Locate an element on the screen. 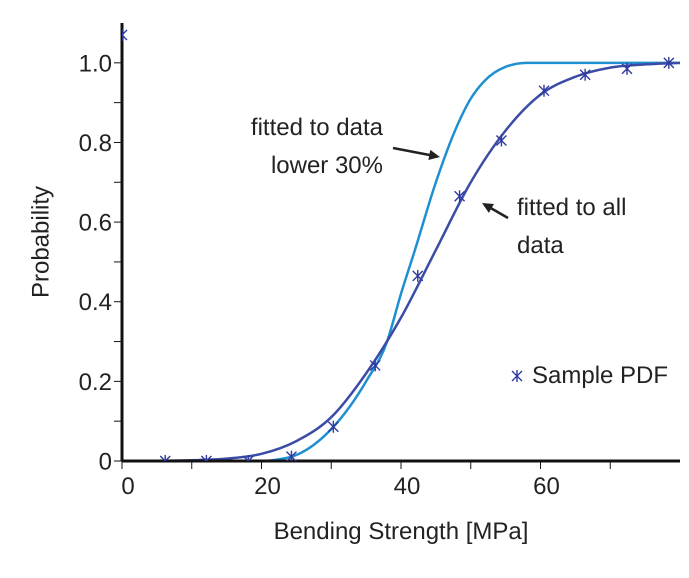  y-tick-label: 0 is located at coordinates (105, 462).